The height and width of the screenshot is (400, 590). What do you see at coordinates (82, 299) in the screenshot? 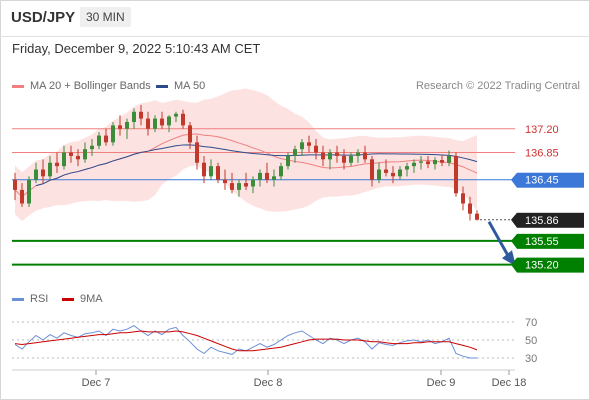
I see `legend-rsi-ma: 9MA` at bounding box center [82, 299].